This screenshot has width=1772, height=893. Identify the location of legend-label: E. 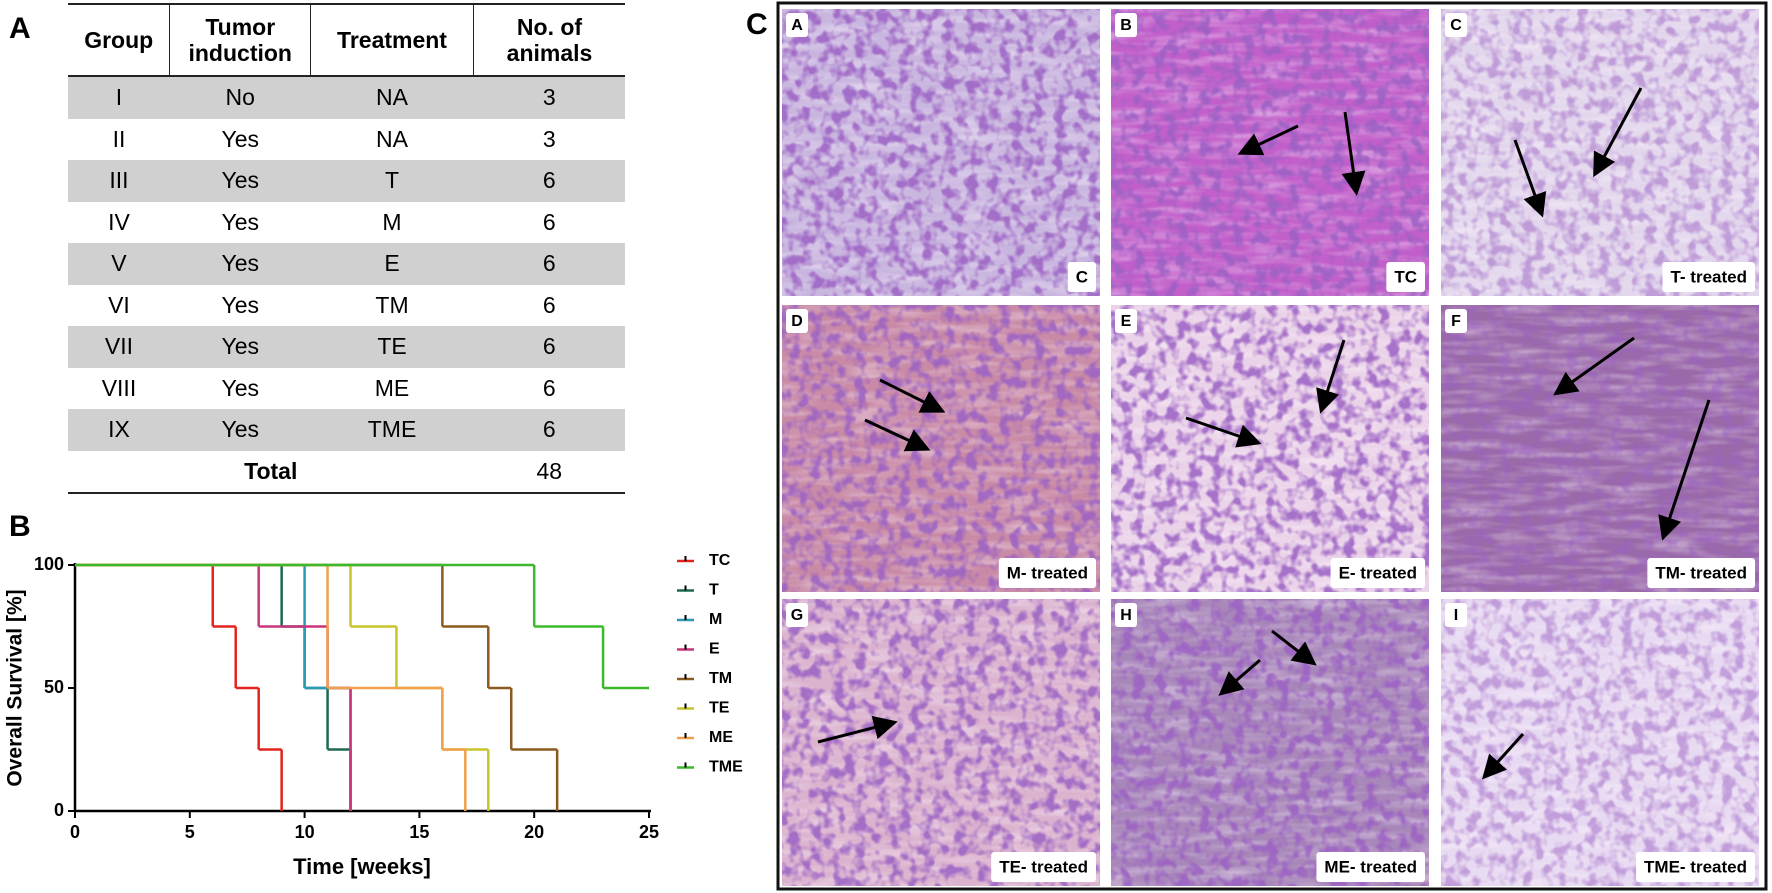
(714, 649).